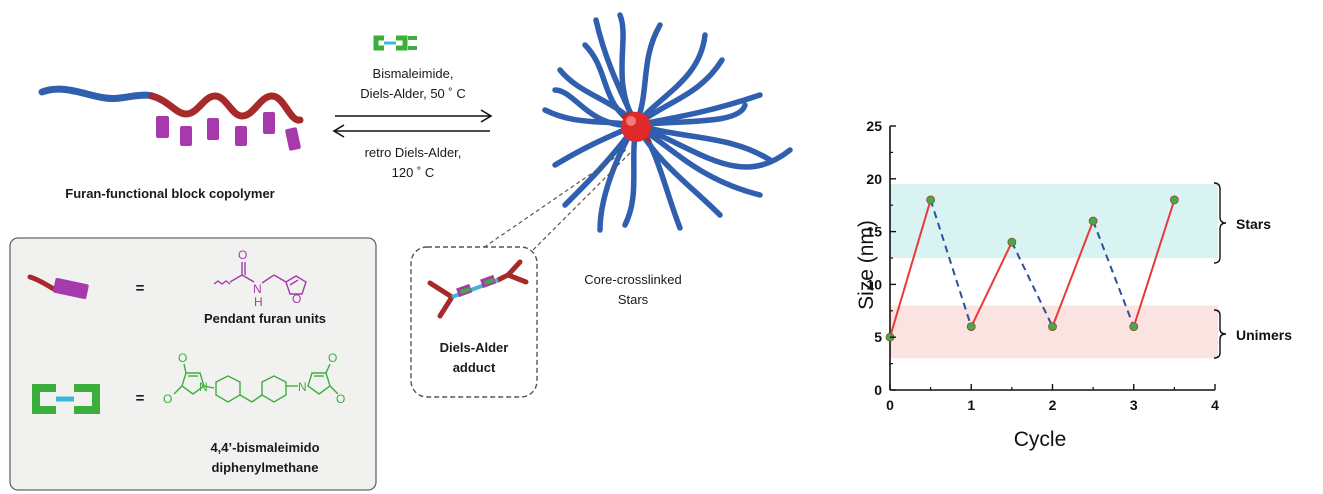  What do you see at coordinates (478, 289) in the screenshot?
I see `diels-alder-adduct-drawing` at bounding box center [478, 289].